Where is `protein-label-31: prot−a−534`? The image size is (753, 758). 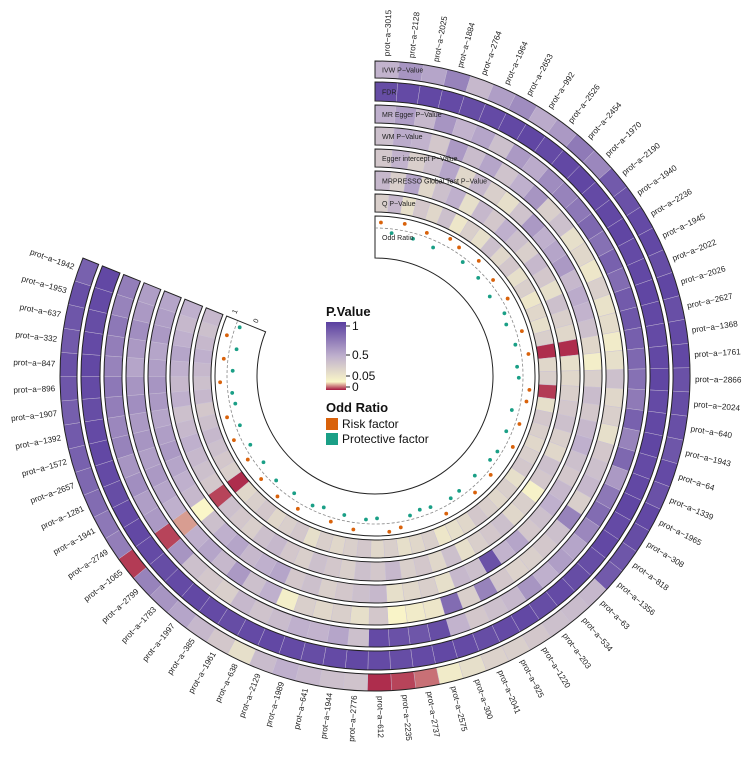
protein-label-31: prot−a−534 is located at coordinates (597, 635).